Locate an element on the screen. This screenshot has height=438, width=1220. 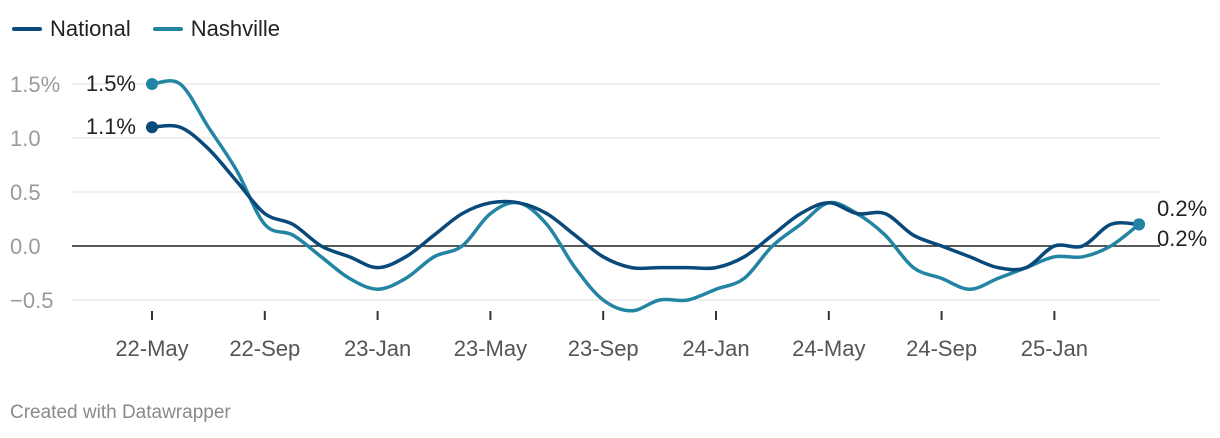
start-marker-national is located at coordinates (152, 127).